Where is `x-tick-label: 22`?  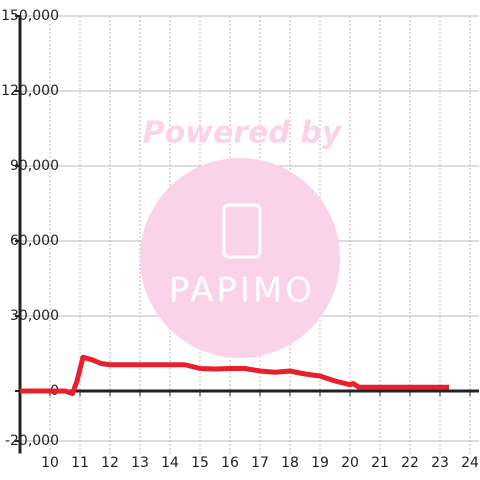 x-tick-label: 22 is located at coordinates (410, 463).